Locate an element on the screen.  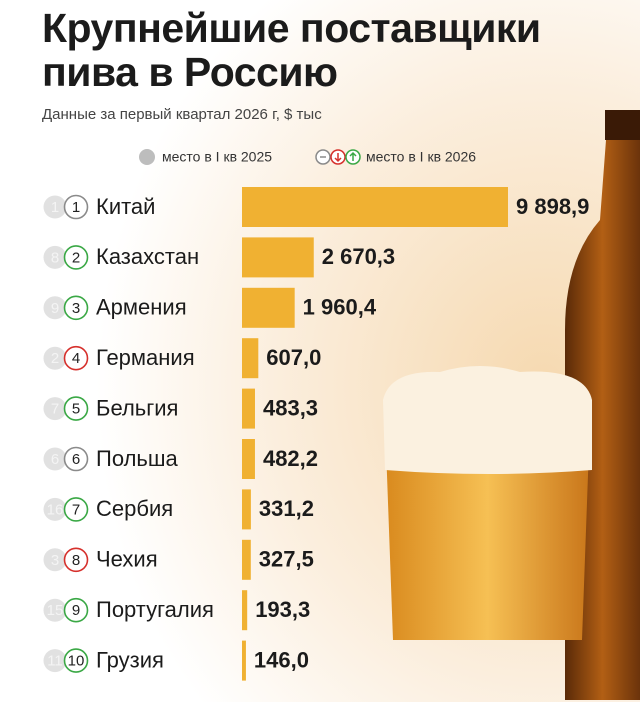
rank-2026: 8 is located at coordinates (76, 560).